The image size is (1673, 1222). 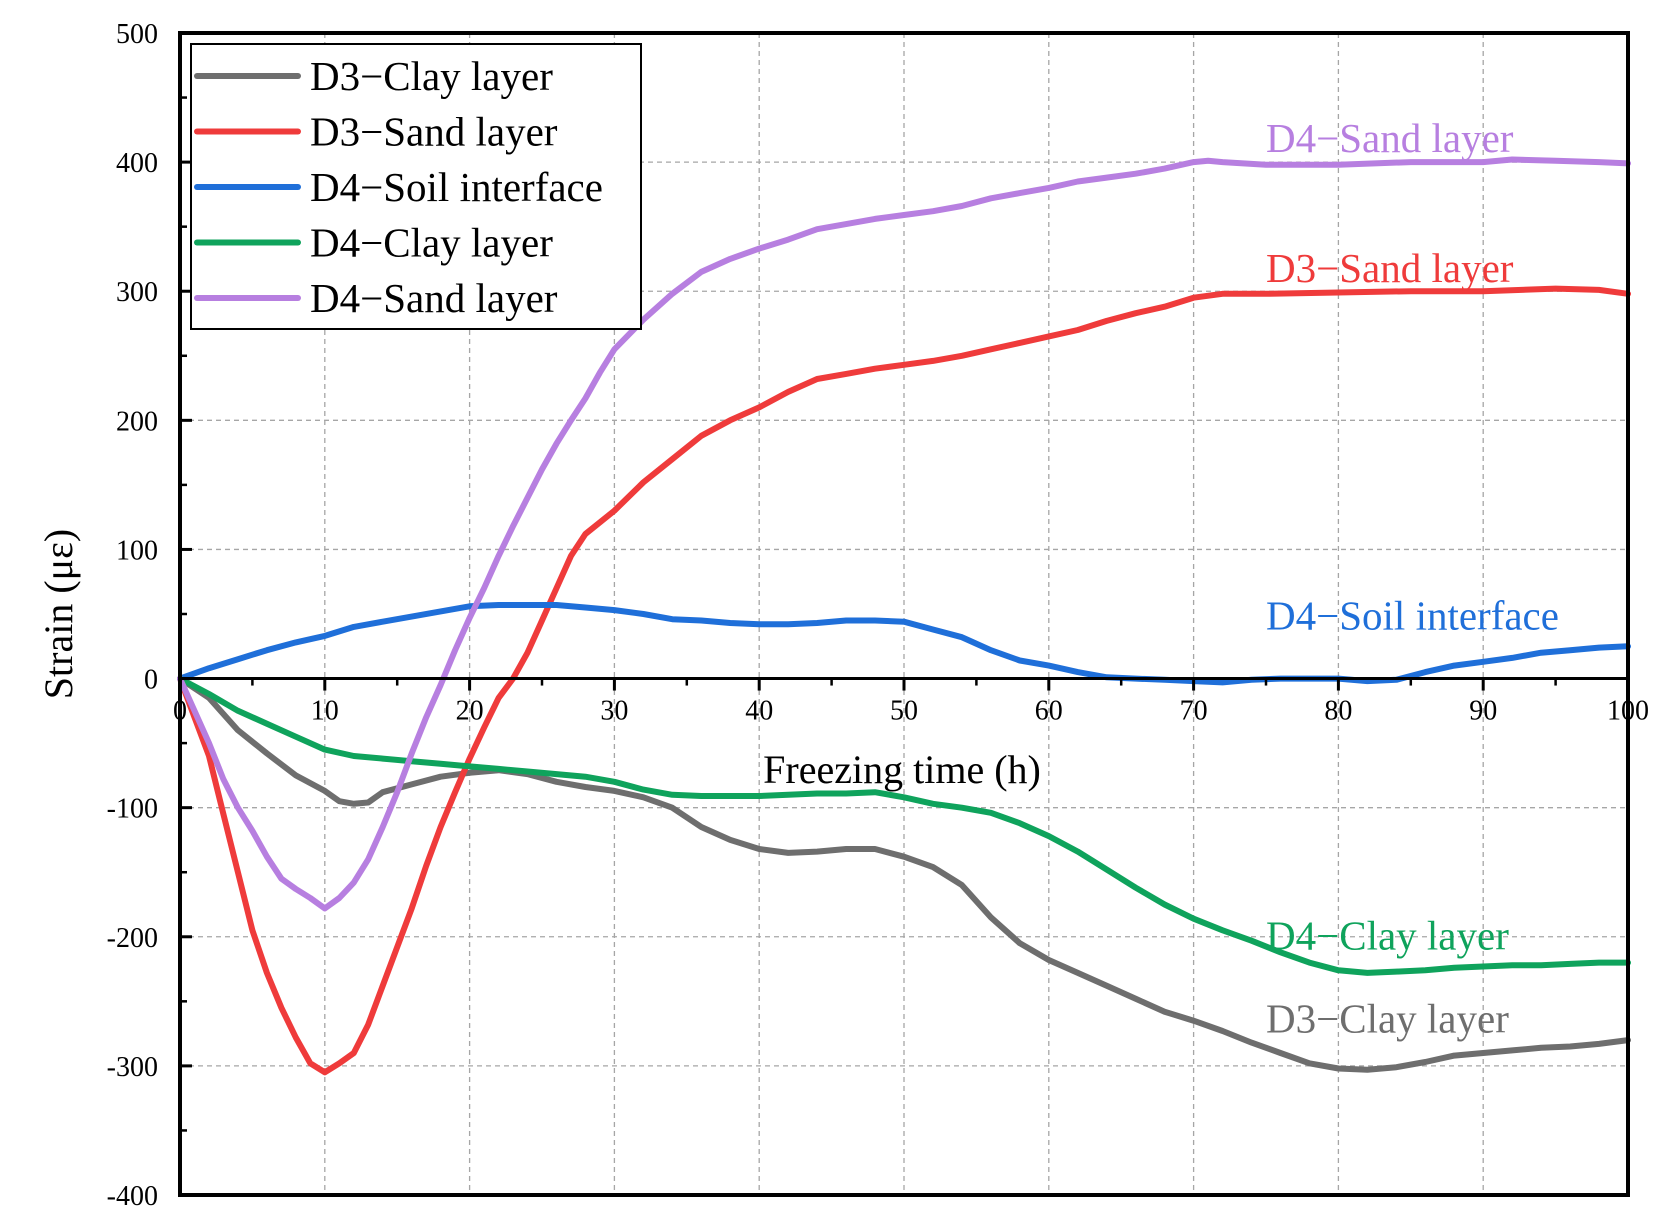 What do you see at coordinates (614, 711) in the screenshot?
I see `x-tick-label: 30` at bounding box center [614, 711].